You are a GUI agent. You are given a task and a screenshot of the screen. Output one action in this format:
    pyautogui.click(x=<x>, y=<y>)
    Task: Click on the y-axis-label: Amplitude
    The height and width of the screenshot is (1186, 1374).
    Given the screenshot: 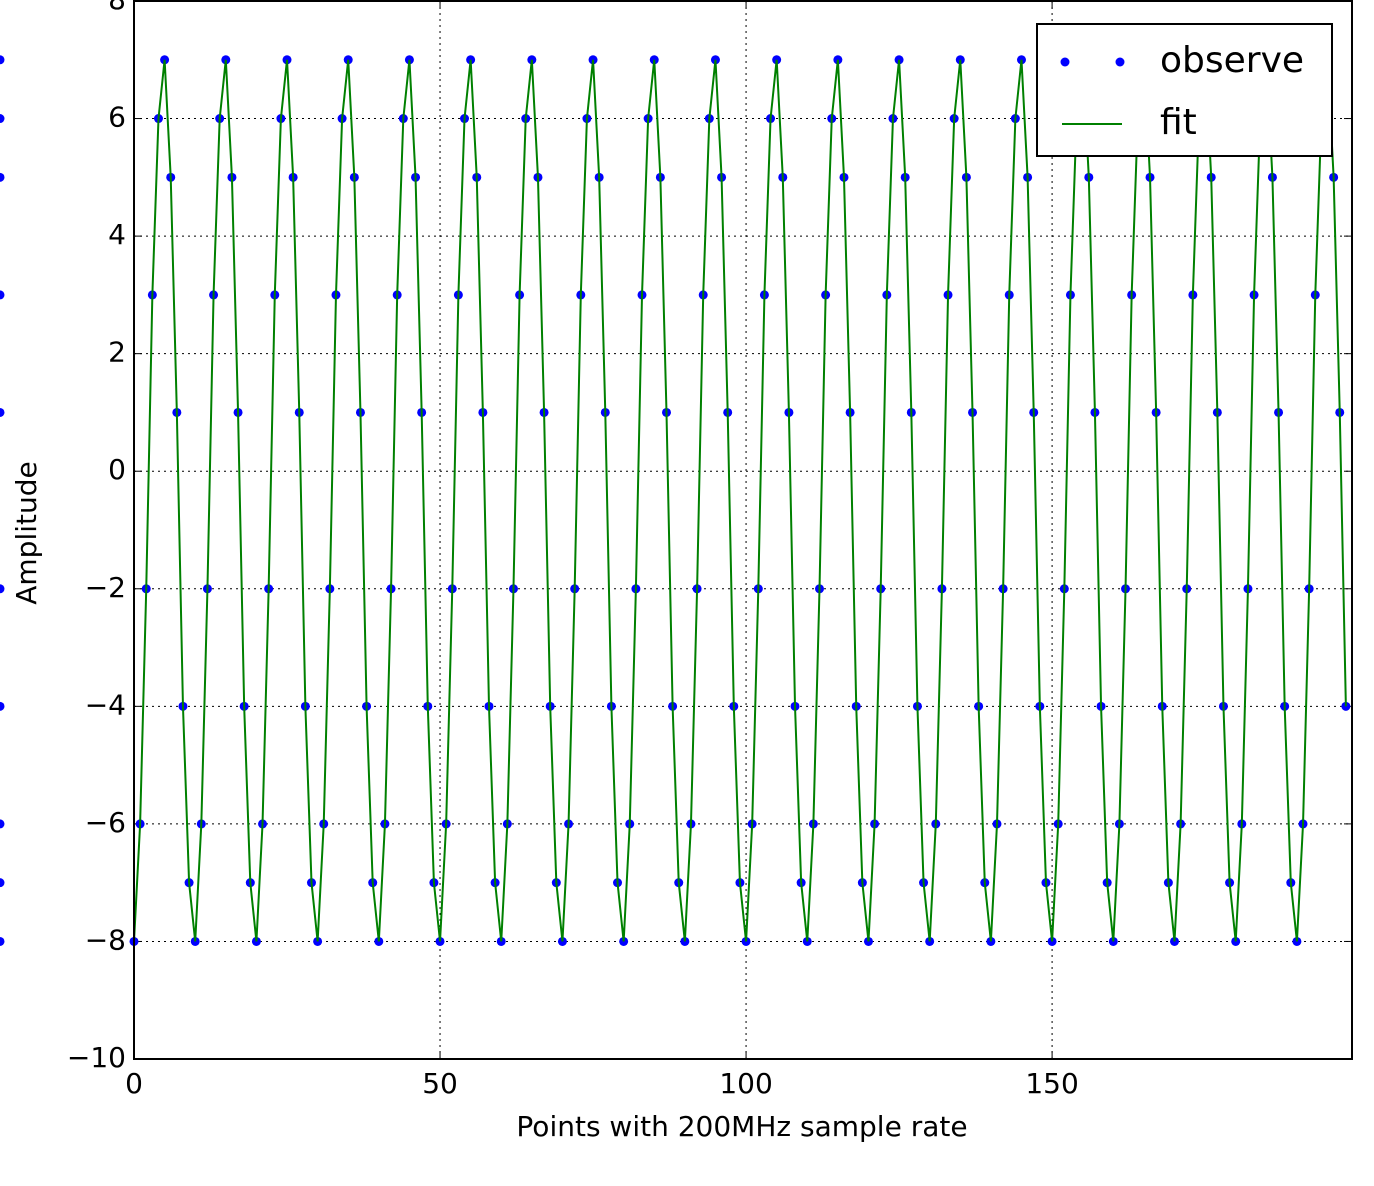 What is the action you would take?
    pyautogui.click(x=26, y=533)
    